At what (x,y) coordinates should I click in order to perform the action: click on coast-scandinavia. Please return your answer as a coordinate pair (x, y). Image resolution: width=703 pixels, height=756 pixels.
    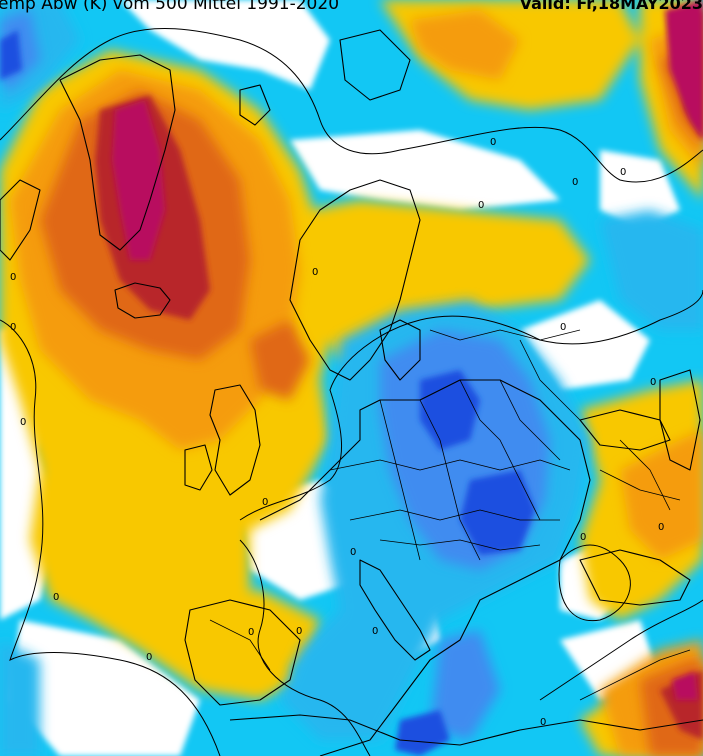
    Looking at the image, I should click on (355, 280).